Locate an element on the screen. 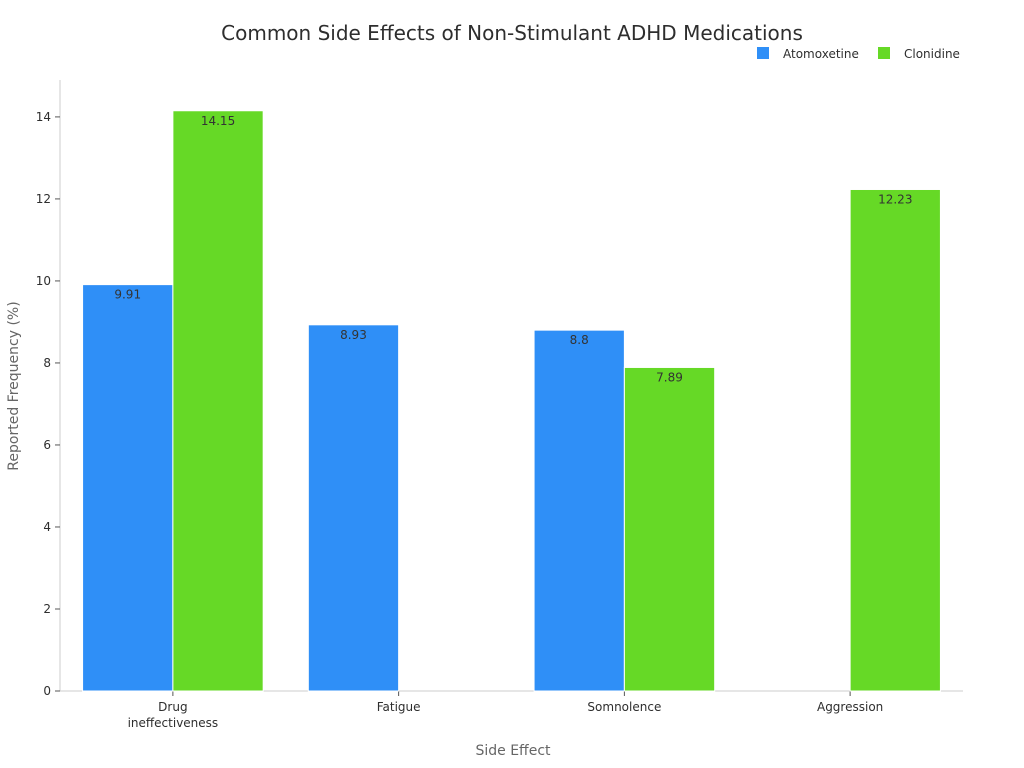  x-tick-label: Aggression is located at coordinates (850, 707).